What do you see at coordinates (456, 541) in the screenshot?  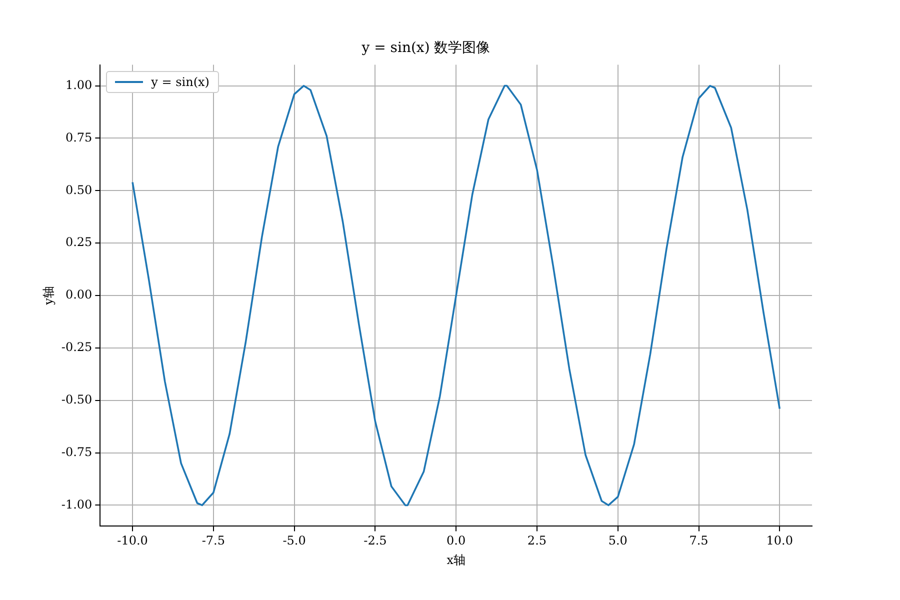 I see `x-tick-label: 0.0` at bounding box center [456, 541].